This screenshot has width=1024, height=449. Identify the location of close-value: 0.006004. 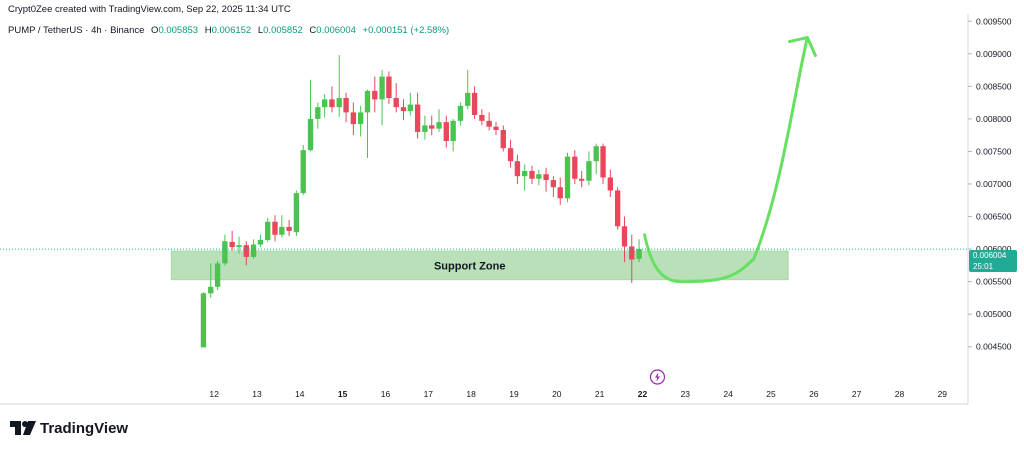
(336, 30).